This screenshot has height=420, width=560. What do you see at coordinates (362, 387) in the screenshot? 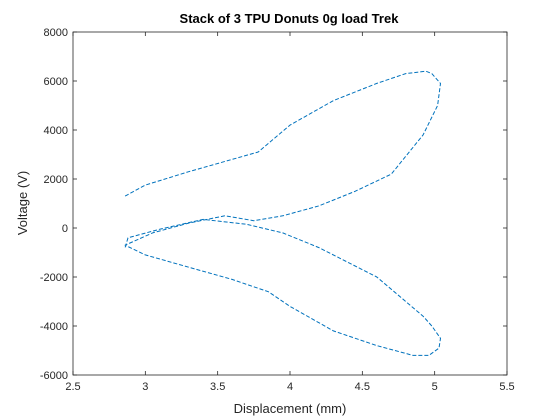
I see `x-tick-label: 4.5` at bounding box center [362, 387].